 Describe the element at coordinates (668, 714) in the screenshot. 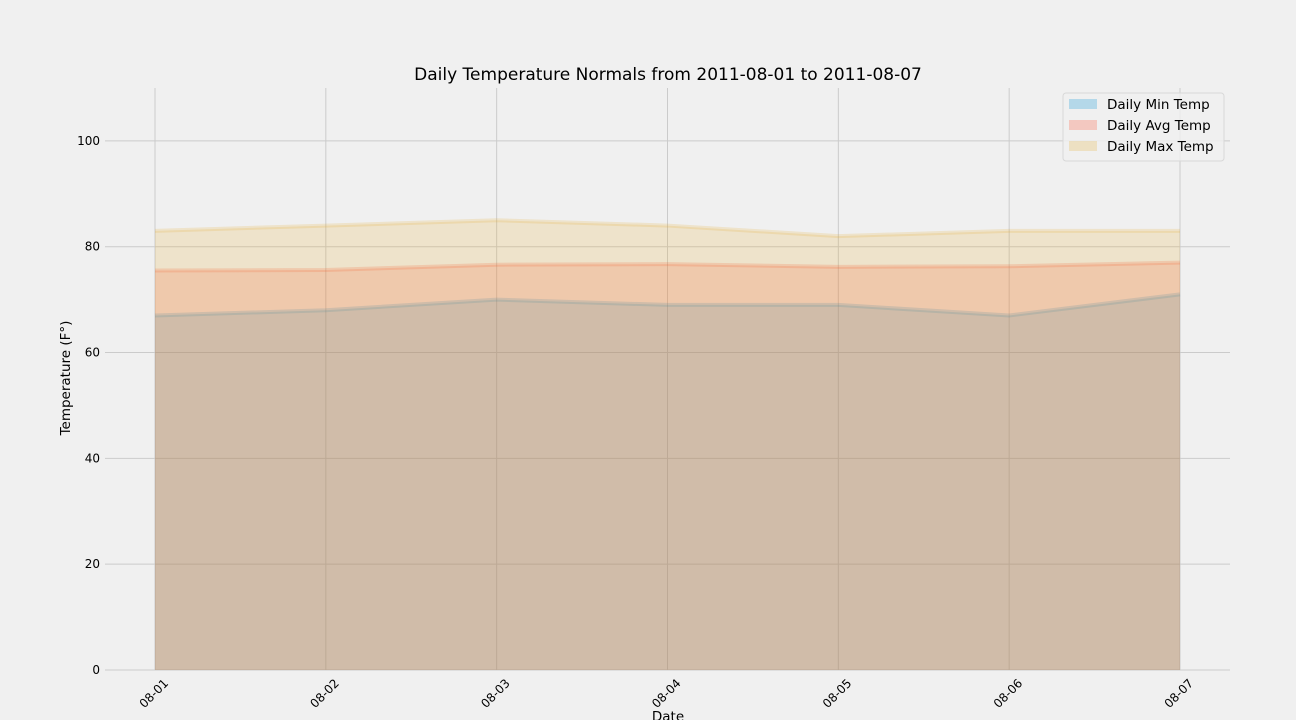

I see `x-axis-label: Date` at that location.